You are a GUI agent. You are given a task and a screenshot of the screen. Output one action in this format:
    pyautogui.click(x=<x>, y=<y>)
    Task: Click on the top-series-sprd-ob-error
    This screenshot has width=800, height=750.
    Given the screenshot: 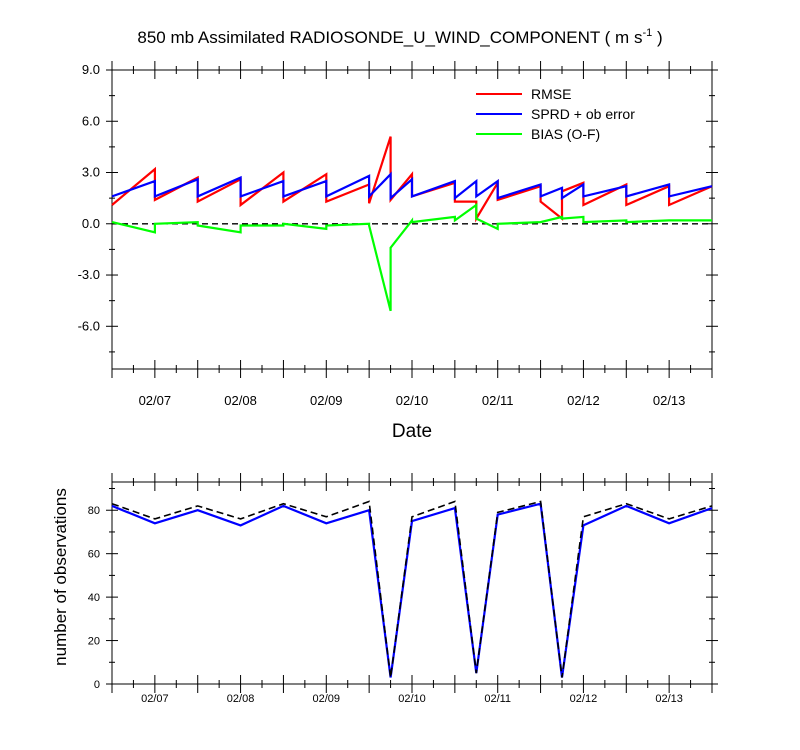 What is the action you would take?
    pyautogui.click(x=412, y=186)
    